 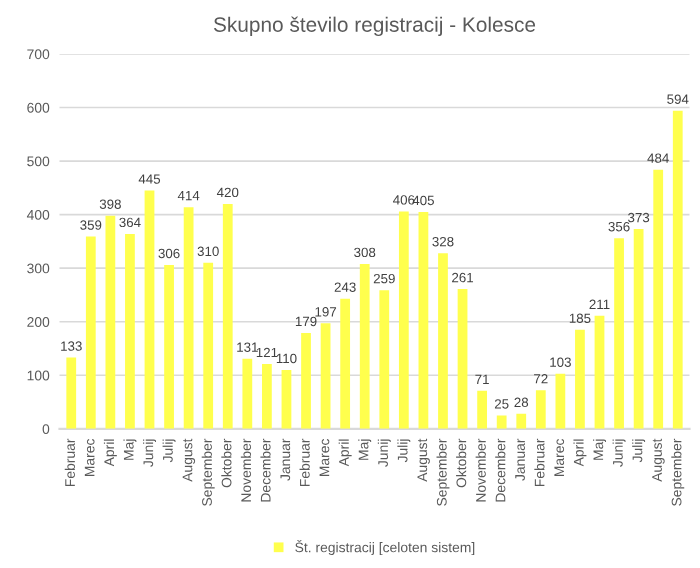 I want to click on chart-title: Skupno število registracij - Kolesce, so click(x=374, y=26).